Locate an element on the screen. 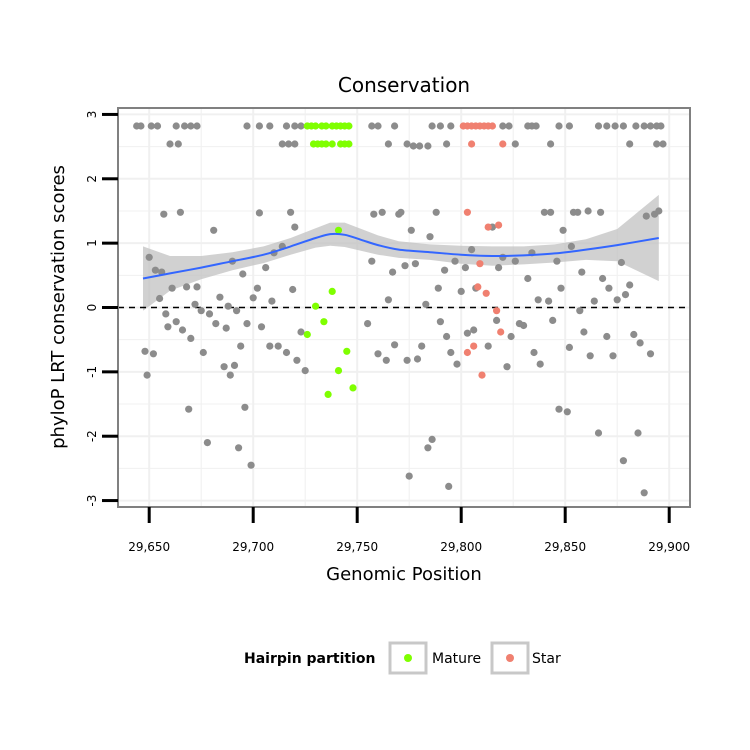 The height and width of the screenshot is (750, 750). y-tick-label: 2 is located at coordinates (92, 179).